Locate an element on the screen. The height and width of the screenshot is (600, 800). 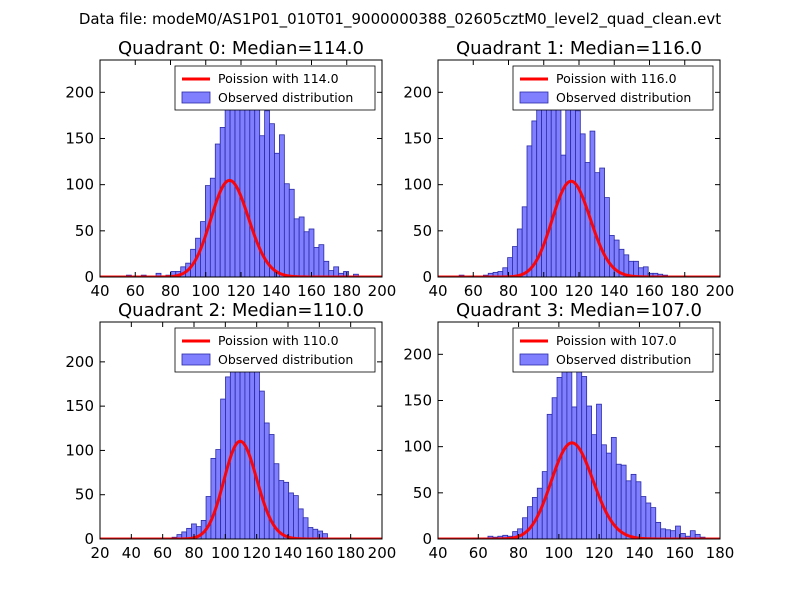
subplot-title: Quadrant 1: Median=116.0 is located at coordinates (579, 48).